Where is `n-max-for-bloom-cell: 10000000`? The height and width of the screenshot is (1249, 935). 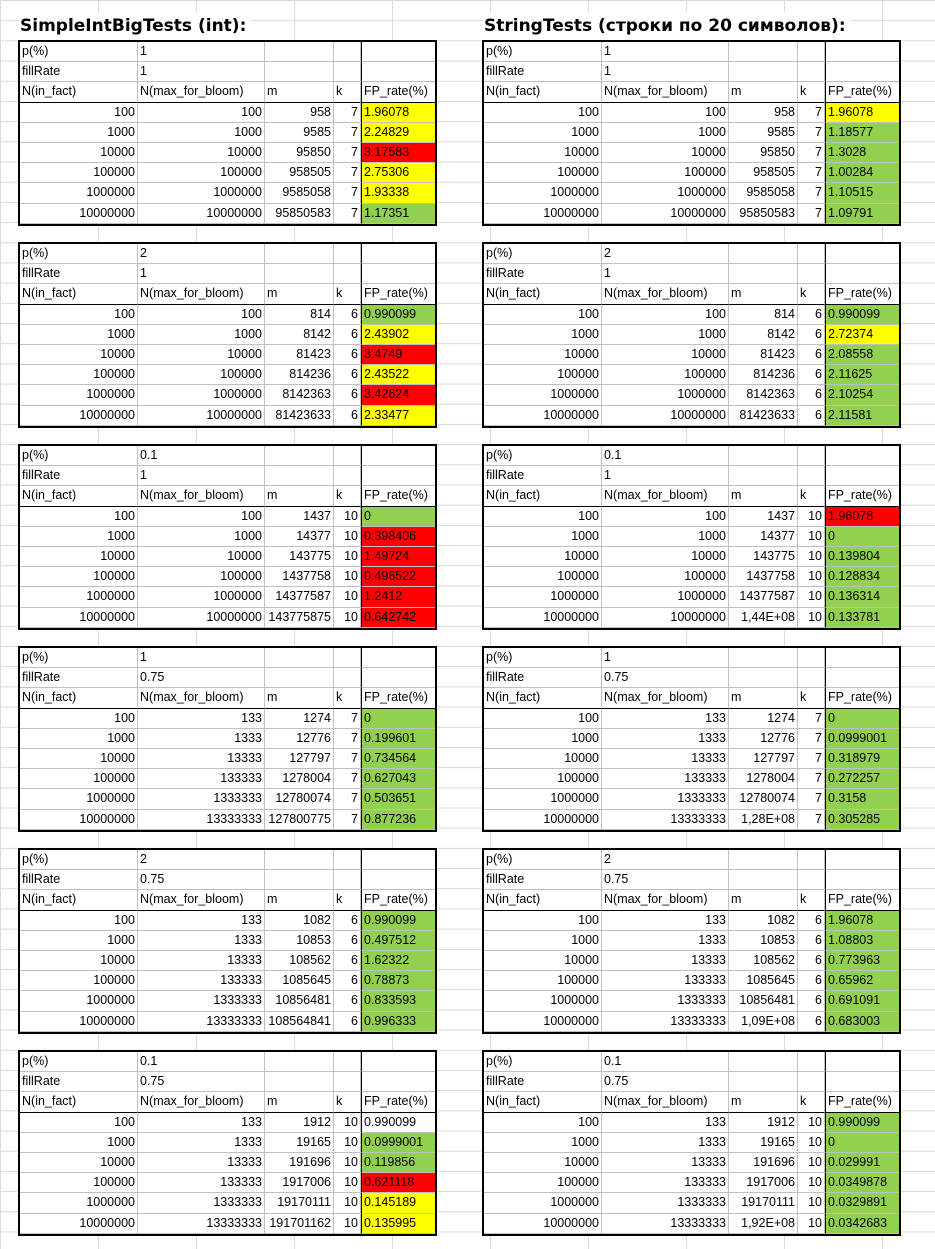 n-max-for-bloom-cell: 10000000 is located at coordinates (665, 213).